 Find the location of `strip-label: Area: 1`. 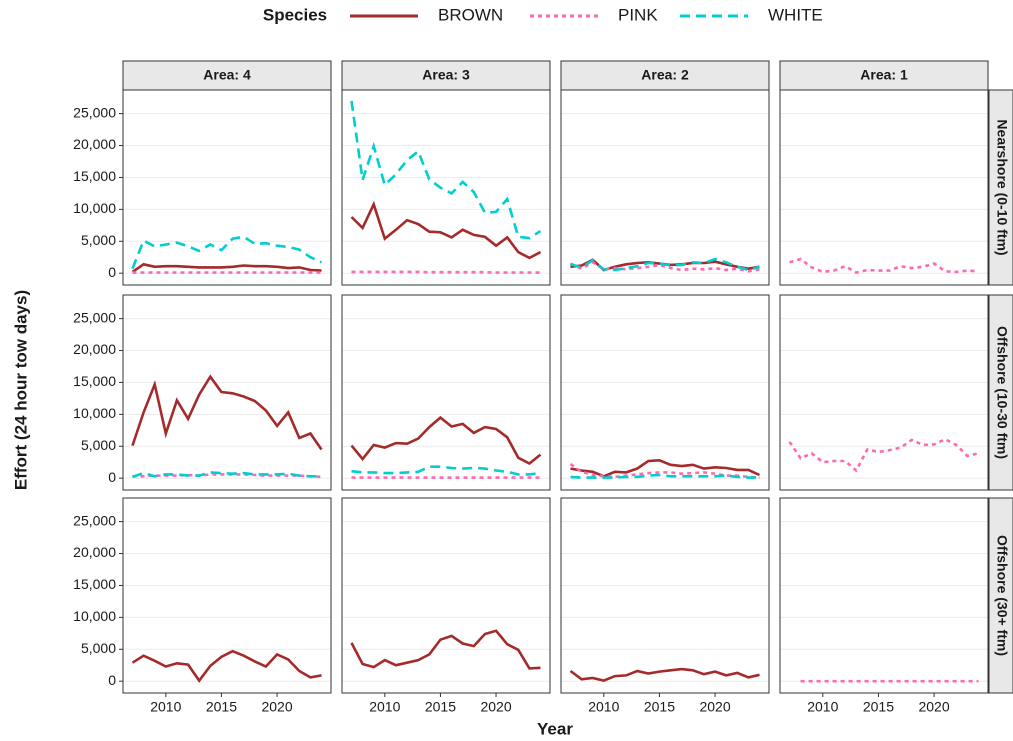

strip-label: Area: 1 is located at coordinates (884, 75).